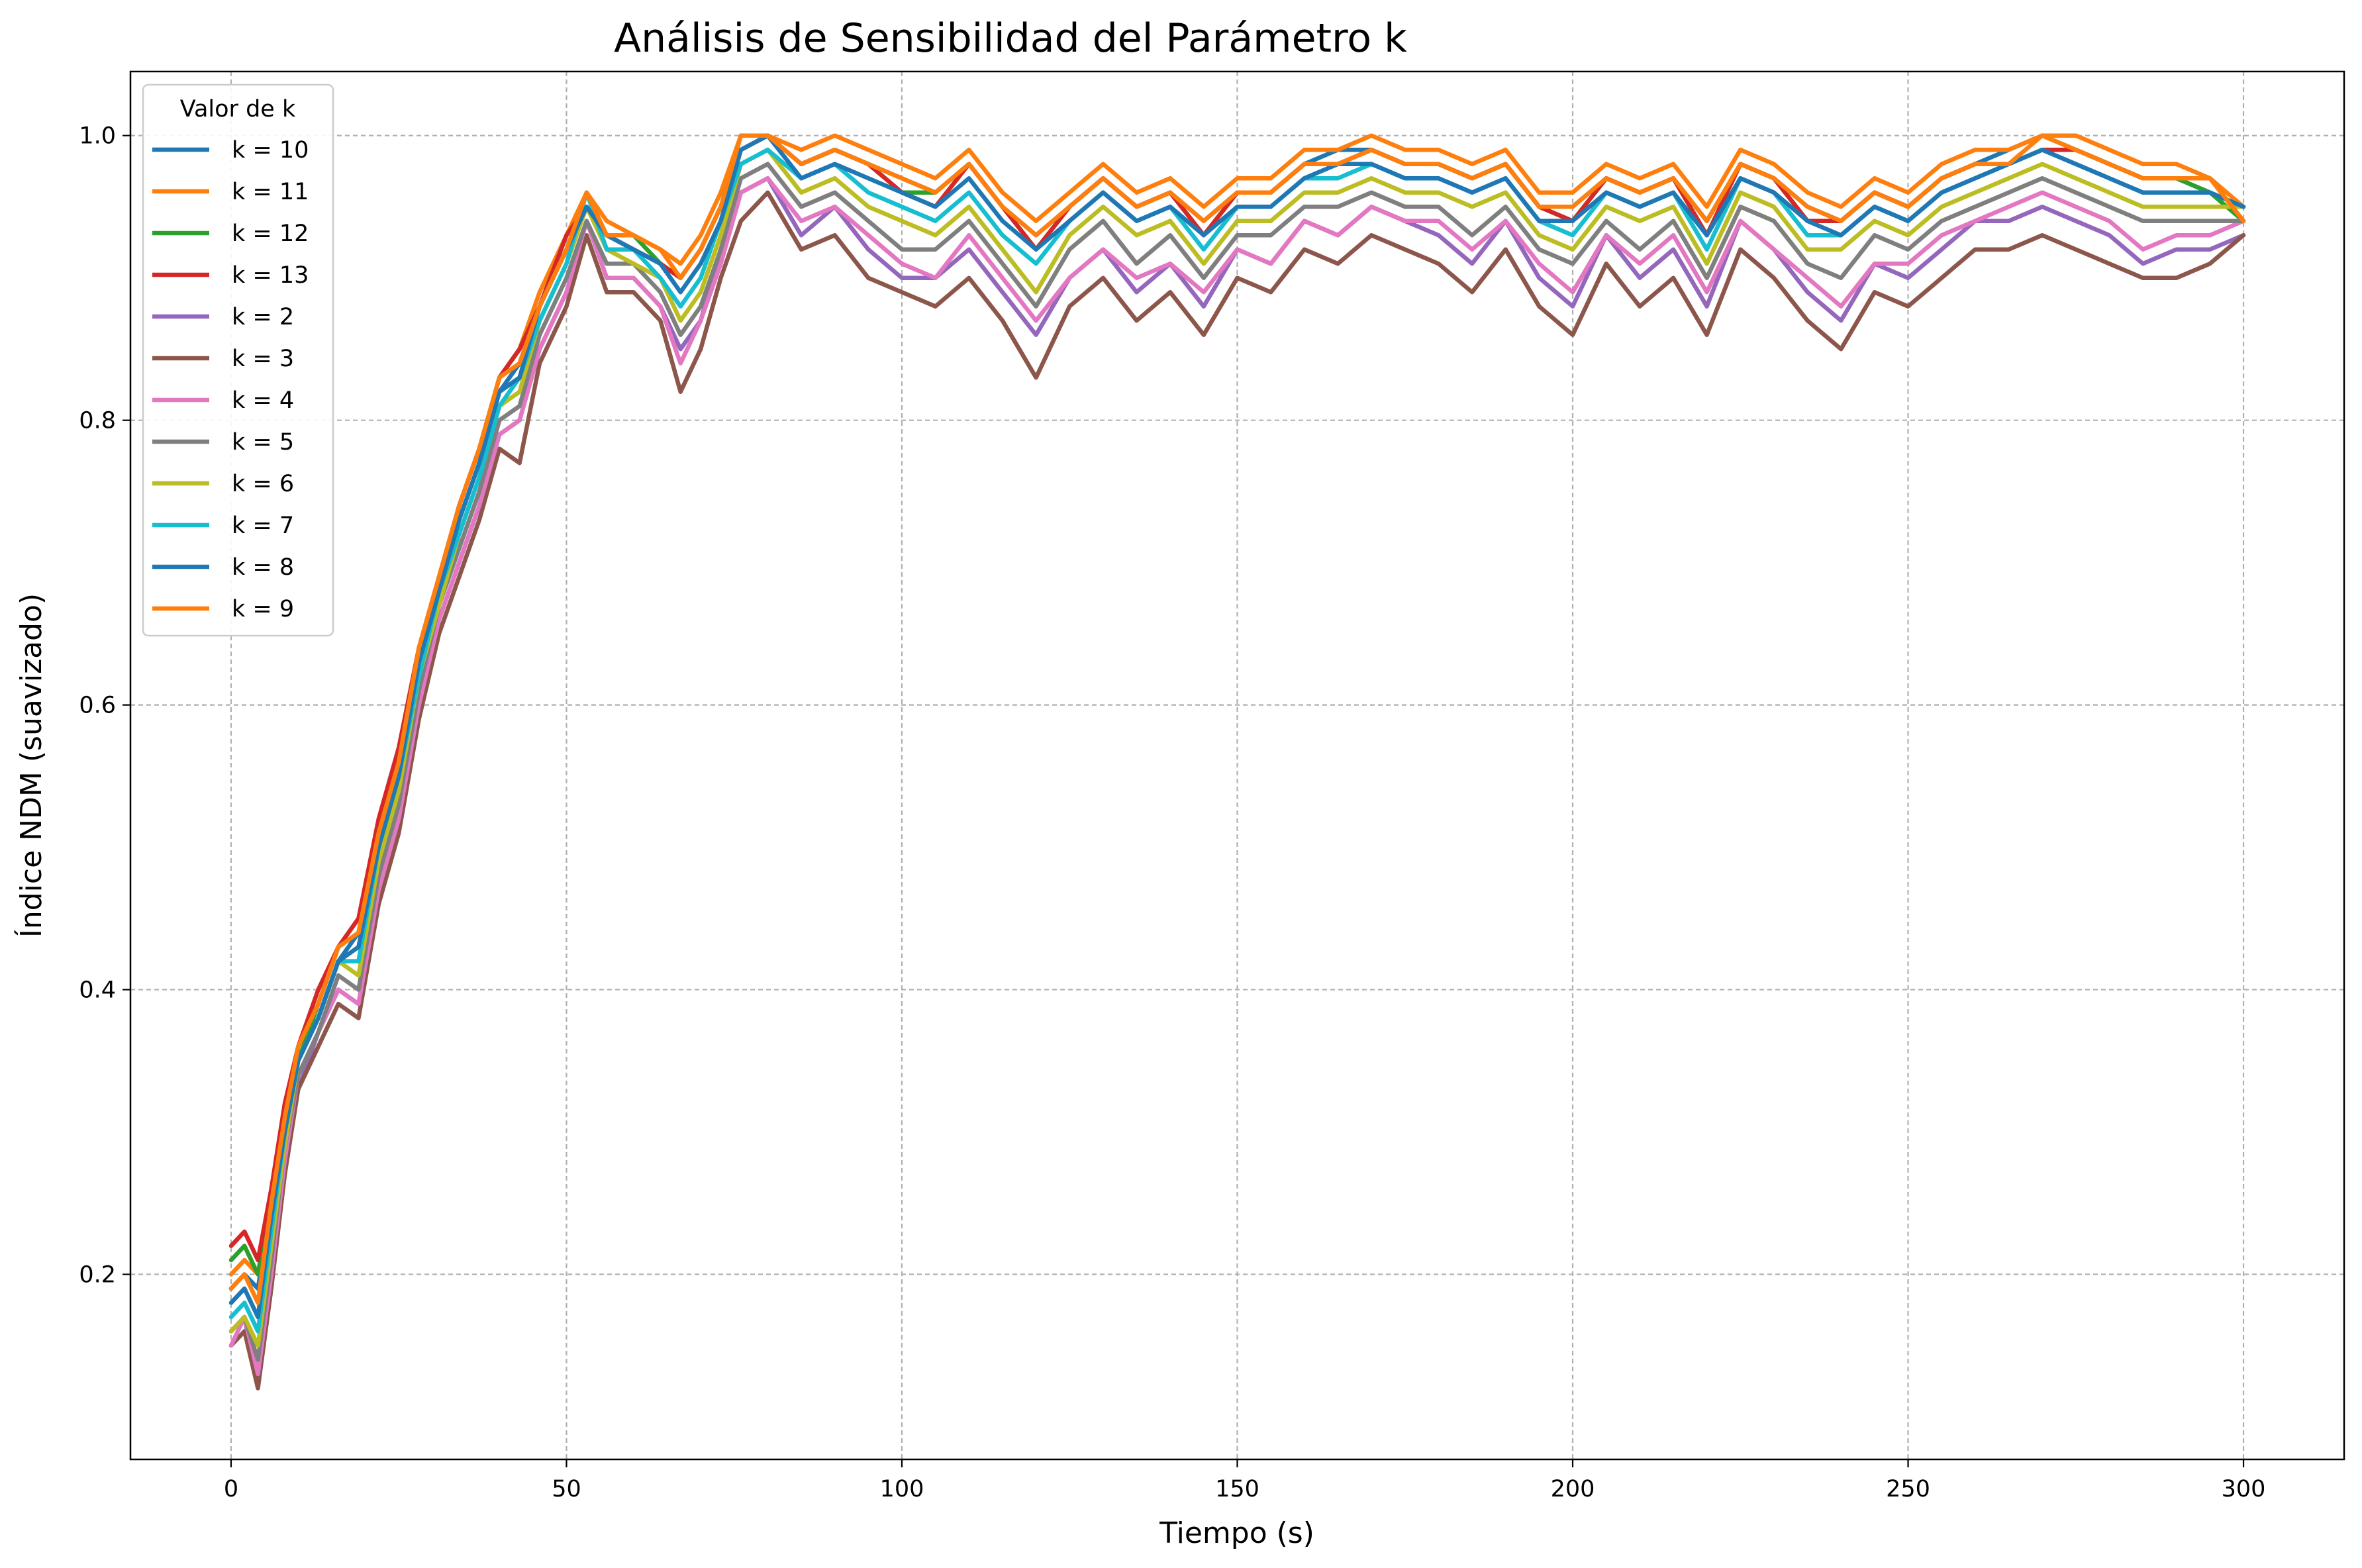 This screenshot has width=2362, height=1568. What do you see at coordinates (566, 1489) in the screenshot?
I see `x-tick-label: 50` at bounding box center [566, 1489].